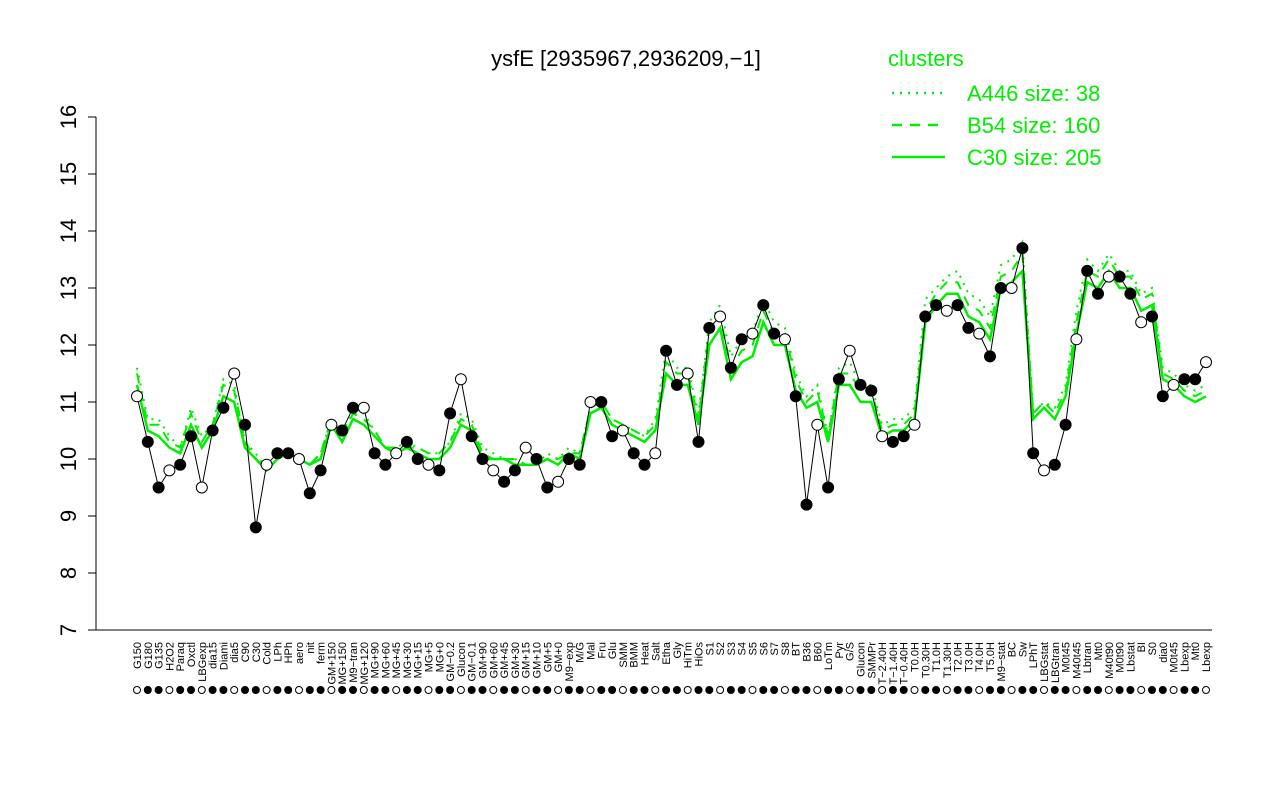 The height and width of the screenshot is (800, 1280). I want to click on x-tick-label: M40t45, so click(1077, 660).